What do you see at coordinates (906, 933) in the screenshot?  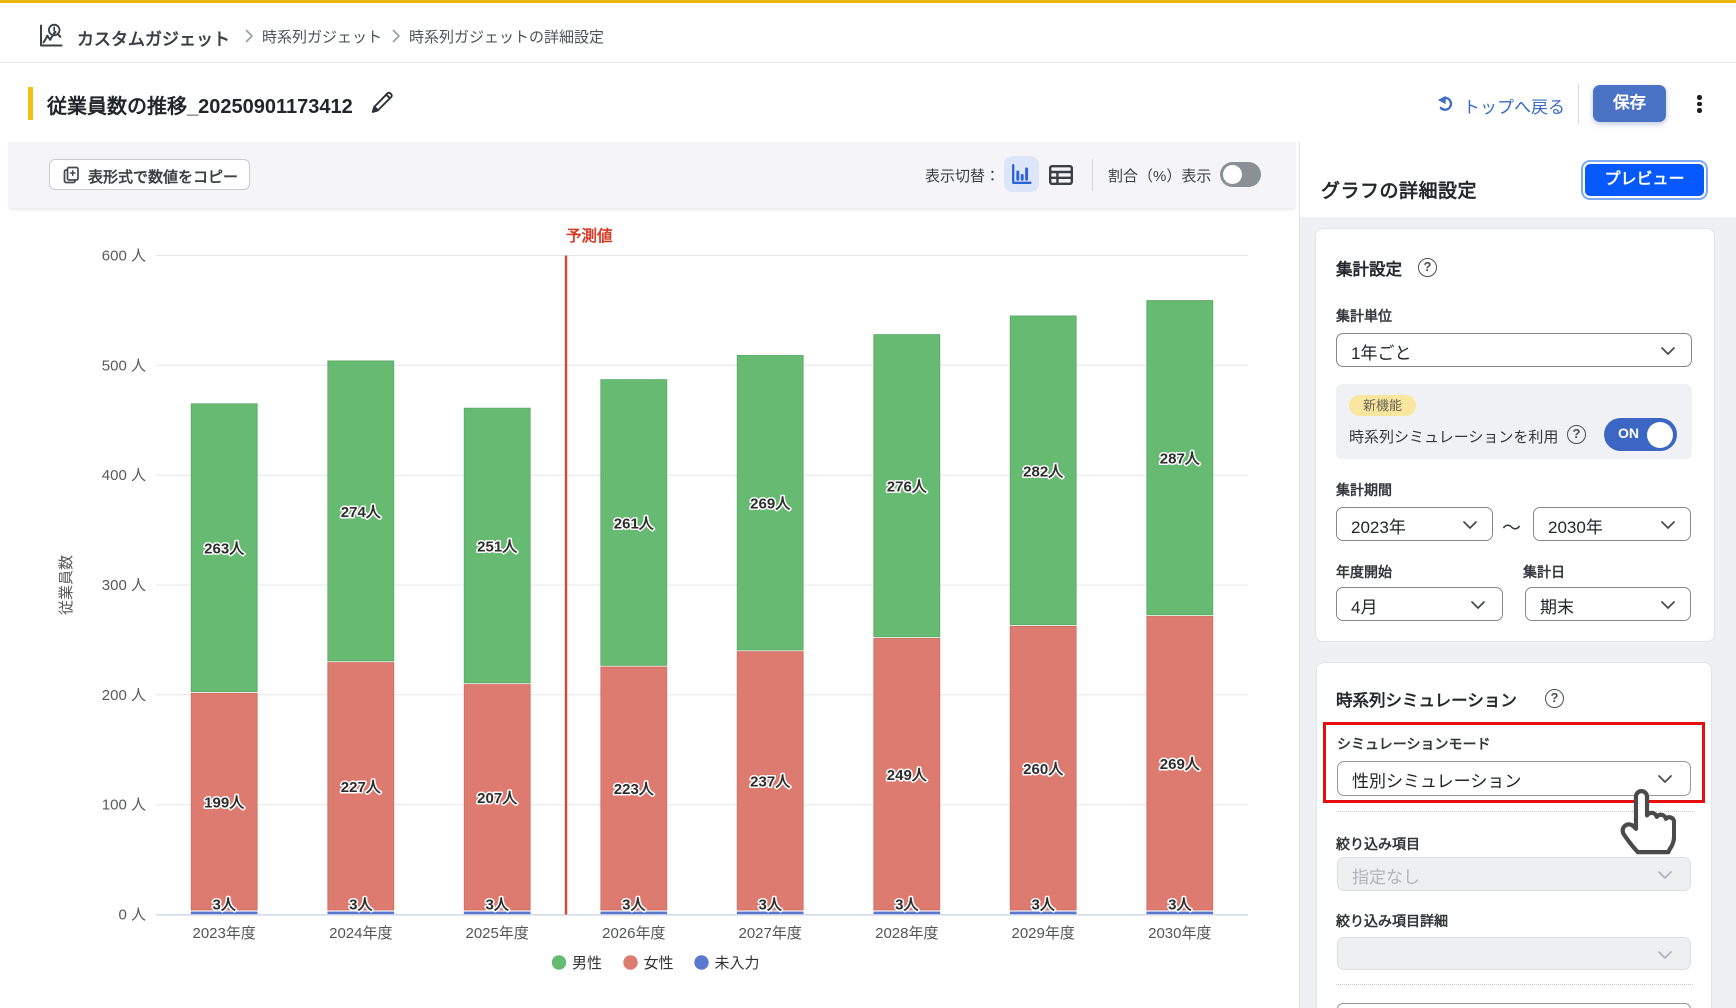 I see `svg-text: 2028年度` at bounding box center [906, 933].